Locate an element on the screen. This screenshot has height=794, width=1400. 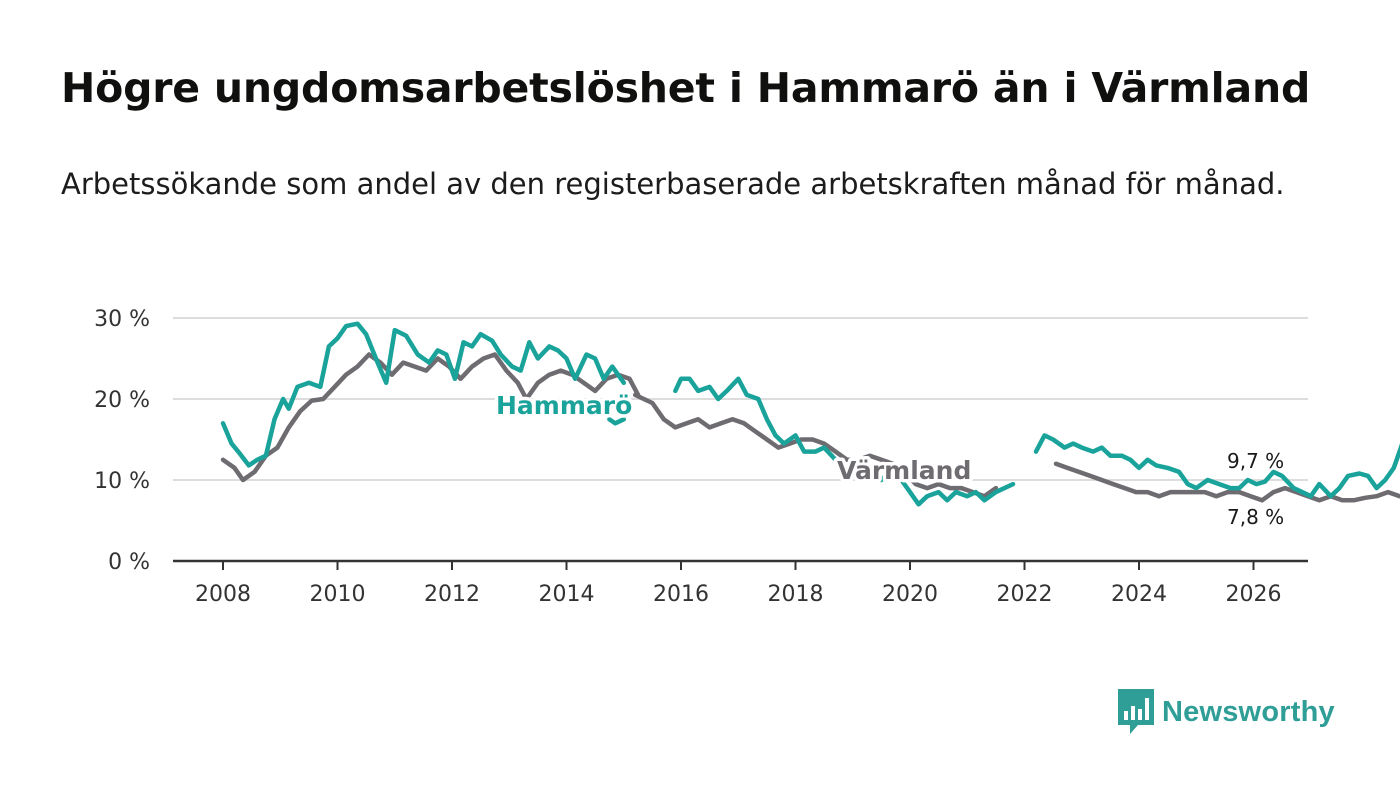
series-label-varmland: Värmland is located at coordinates (904, 470).